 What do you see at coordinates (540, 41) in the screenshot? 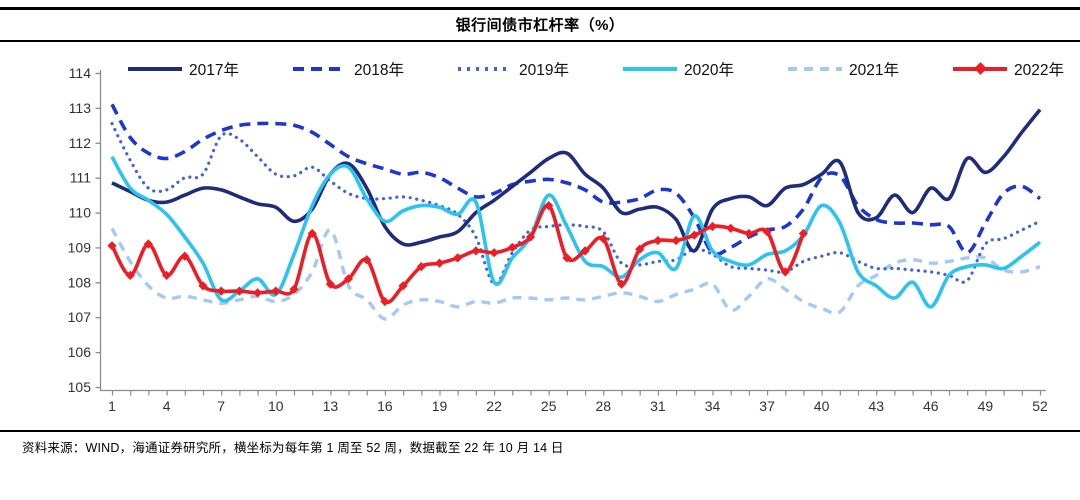
I see `title-divider-rule` at bounding box center [540, 41].